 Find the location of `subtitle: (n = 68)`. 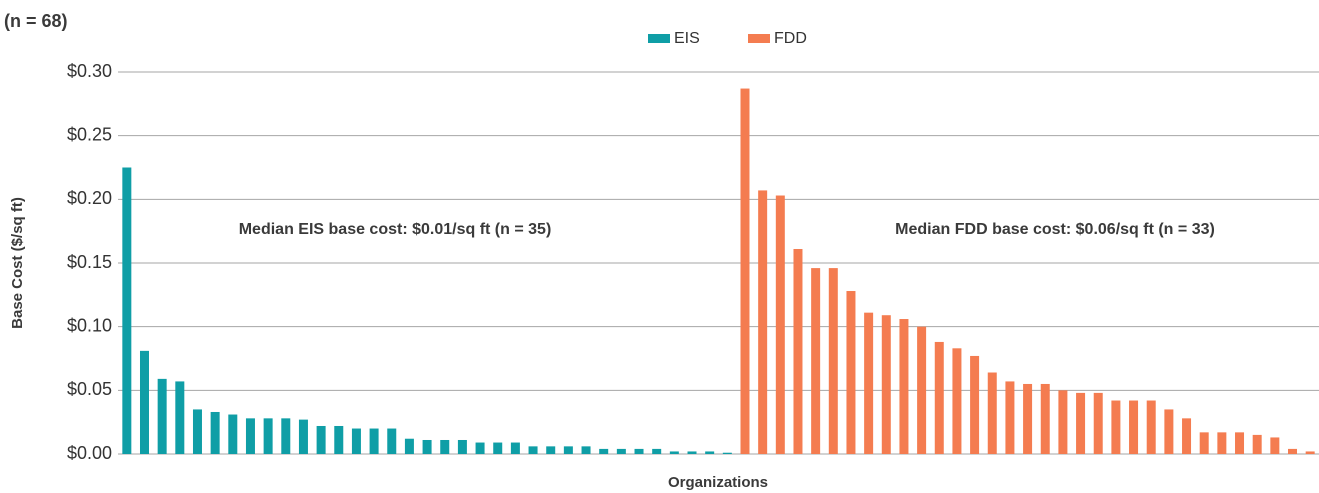

subtitle: (n = 68) is located at coordinates (36, 21).